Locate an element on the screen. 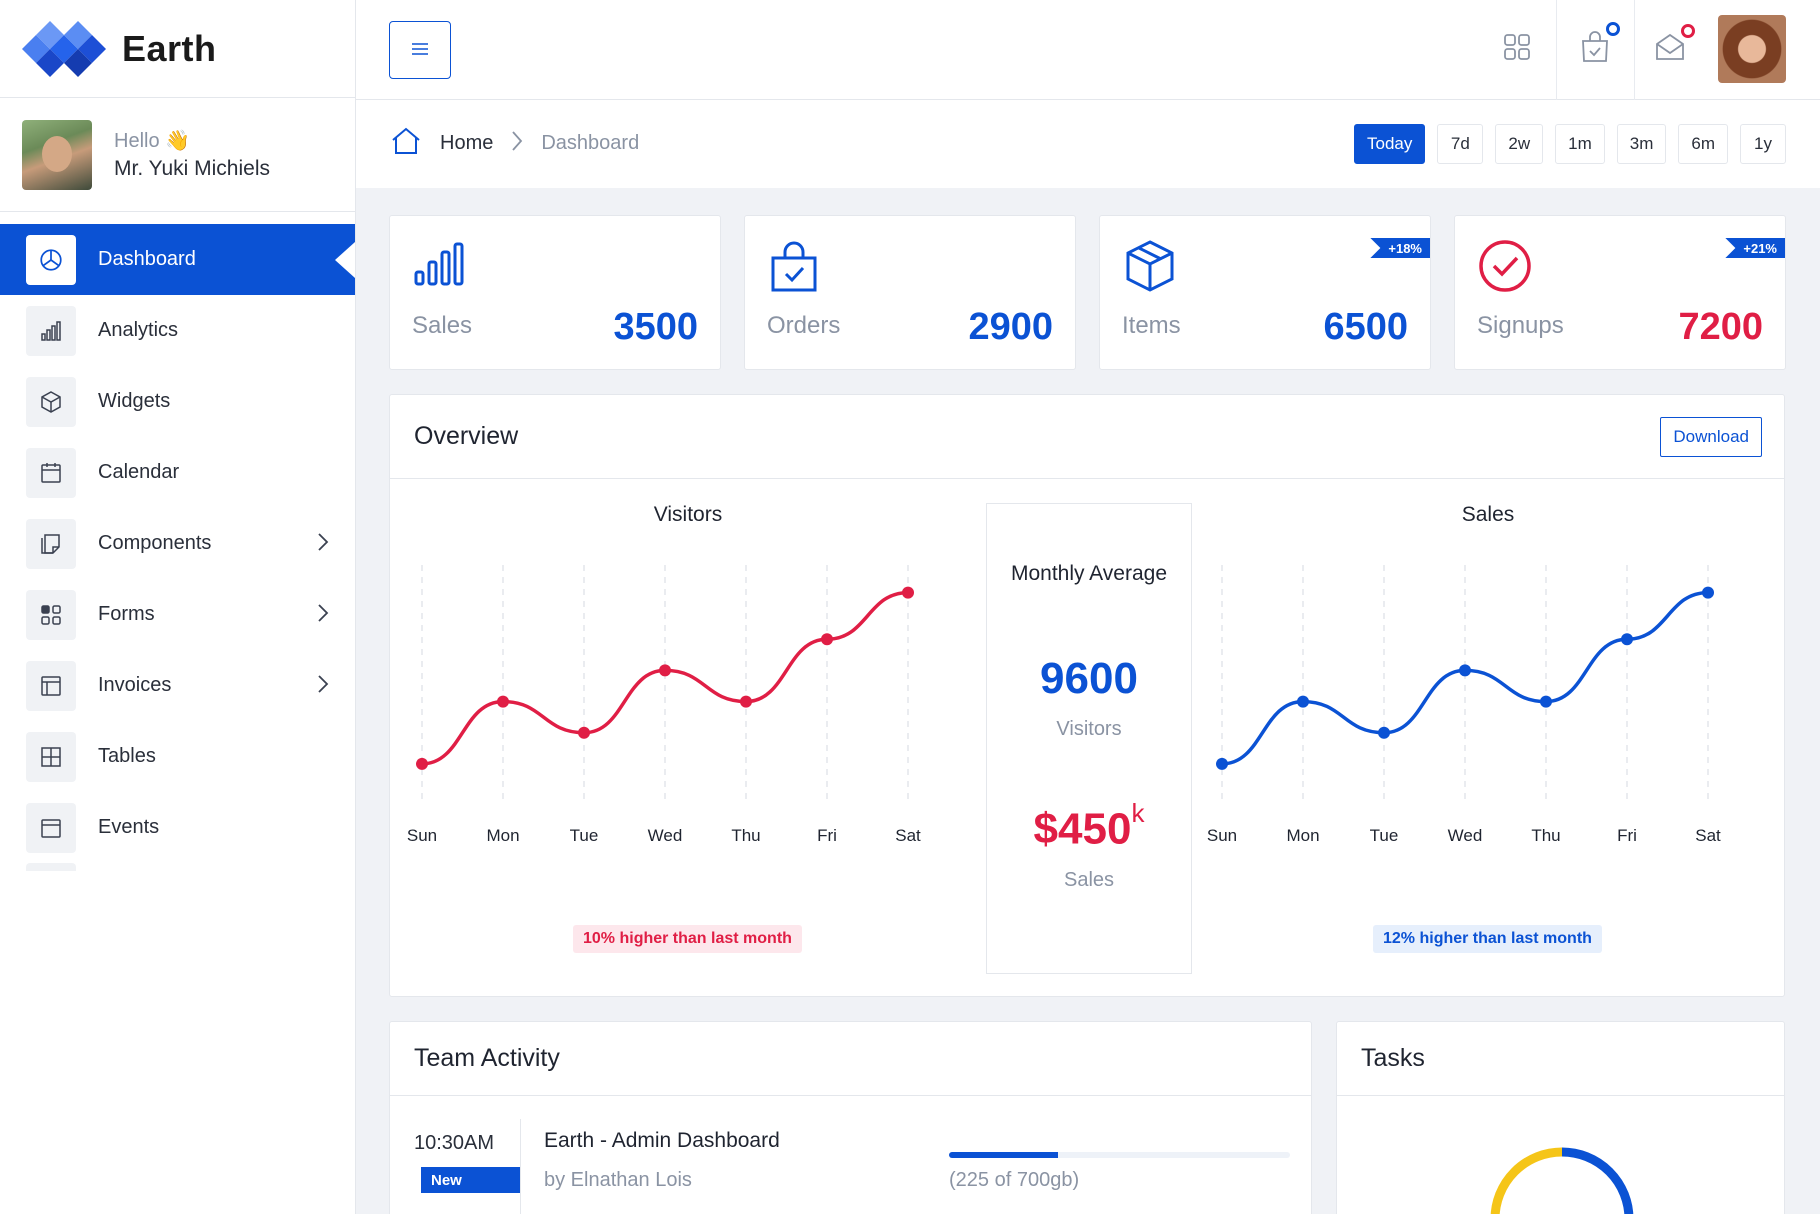  breadcrumb-home: Home is located at coordinates (467, 143).